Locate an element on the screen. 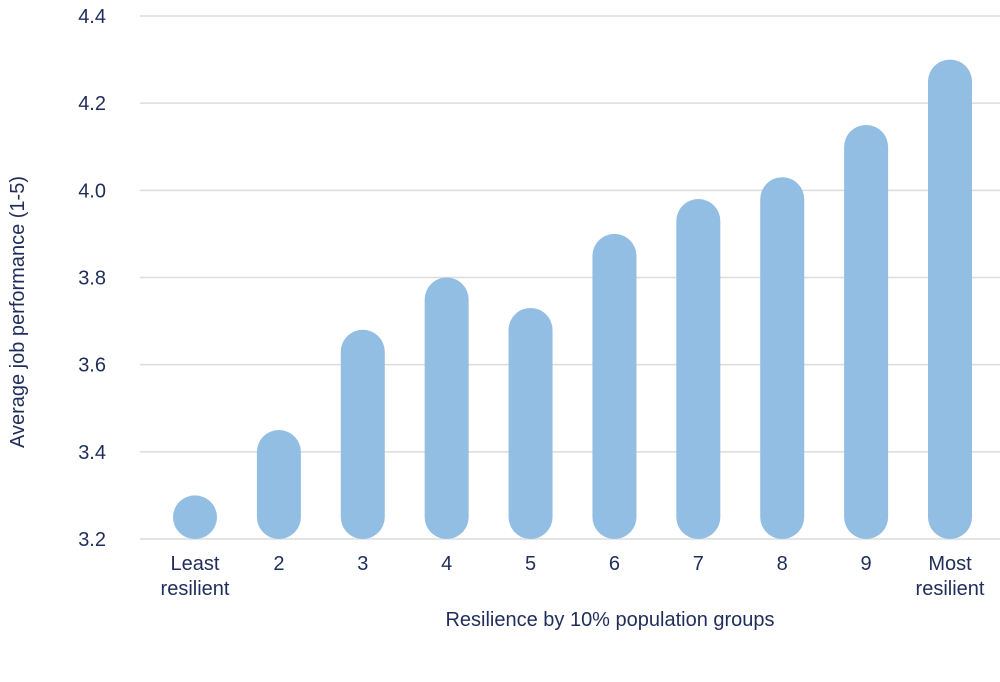 Image resolution: width=1000 pixels, height=682 pixels. x-axis-title: Resilience by 10% population groups is located at coordinates (609, 620).